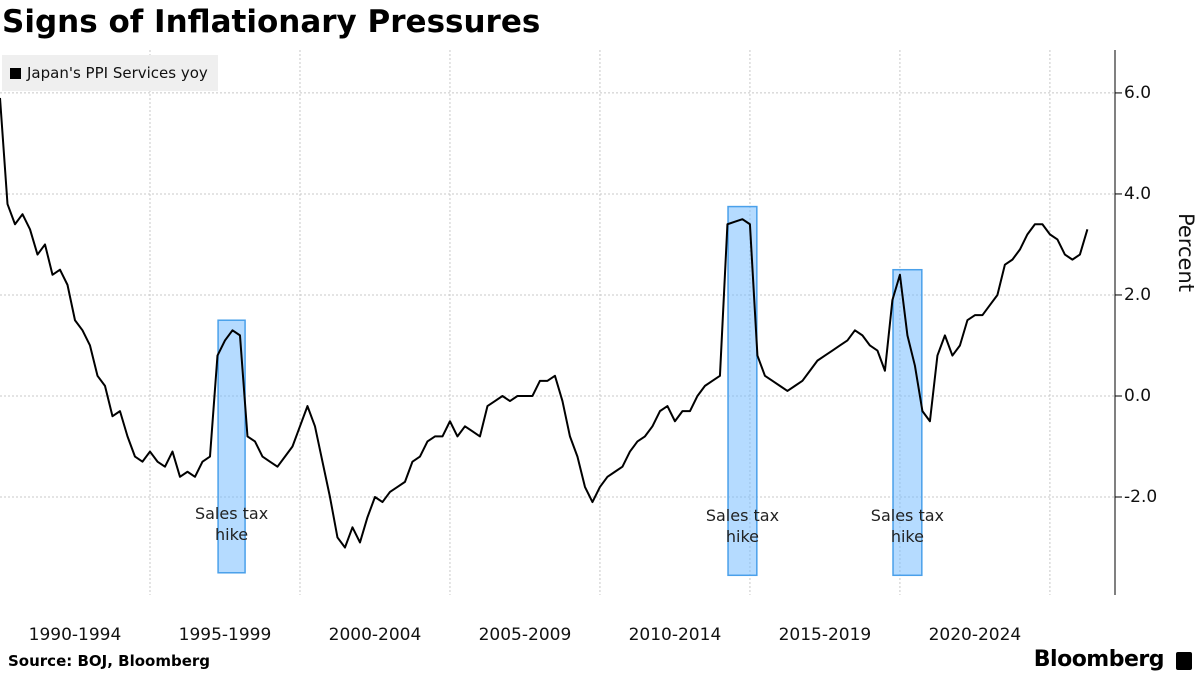 The height and width of the screenshot is (675, 1200). What do you see at coordinates (525, 635) in the screenshot?
I see `x-tick-label: 2005-2009` at bounding box center [525, 635].